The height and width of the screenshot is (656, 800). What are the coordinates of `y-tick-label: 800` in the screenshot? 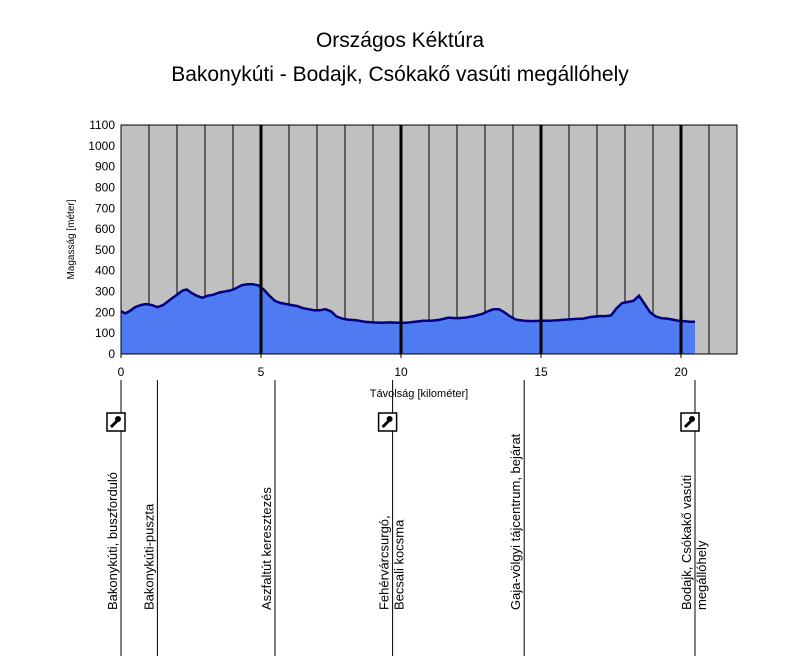 It's located at (105, 187).